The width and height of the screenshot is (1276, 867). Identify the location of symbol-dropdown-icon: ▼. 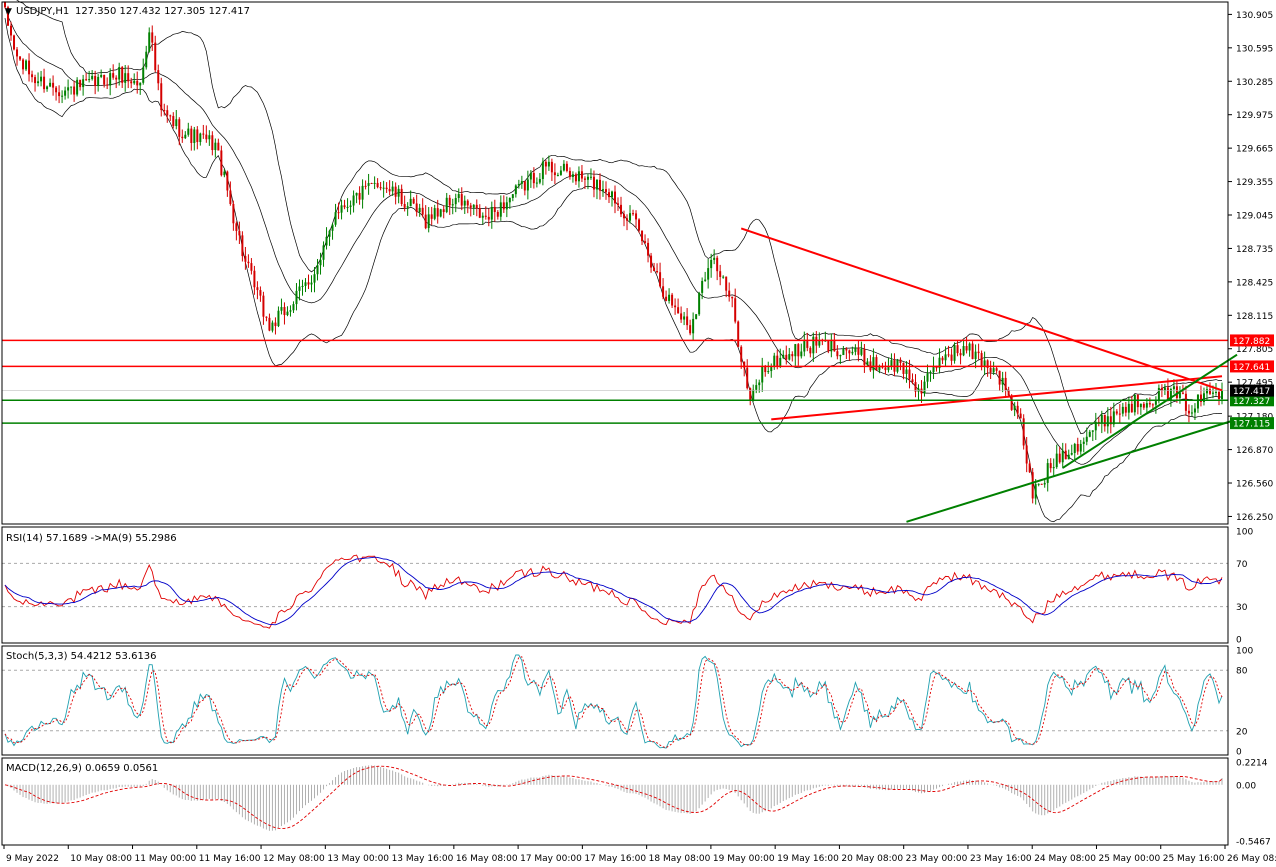
(8, 12).